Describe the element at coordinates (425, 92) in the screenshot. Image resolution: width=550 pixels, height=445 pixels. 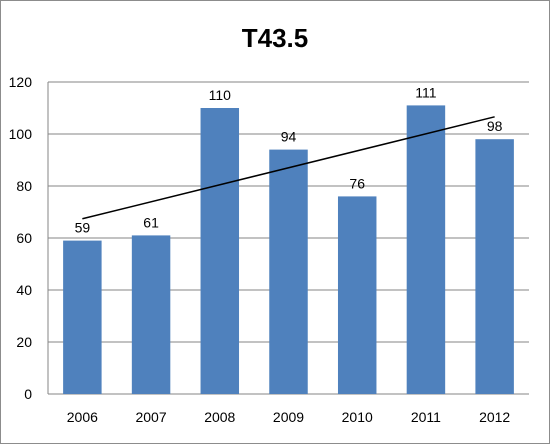
I see `data-label: 111` at that location.